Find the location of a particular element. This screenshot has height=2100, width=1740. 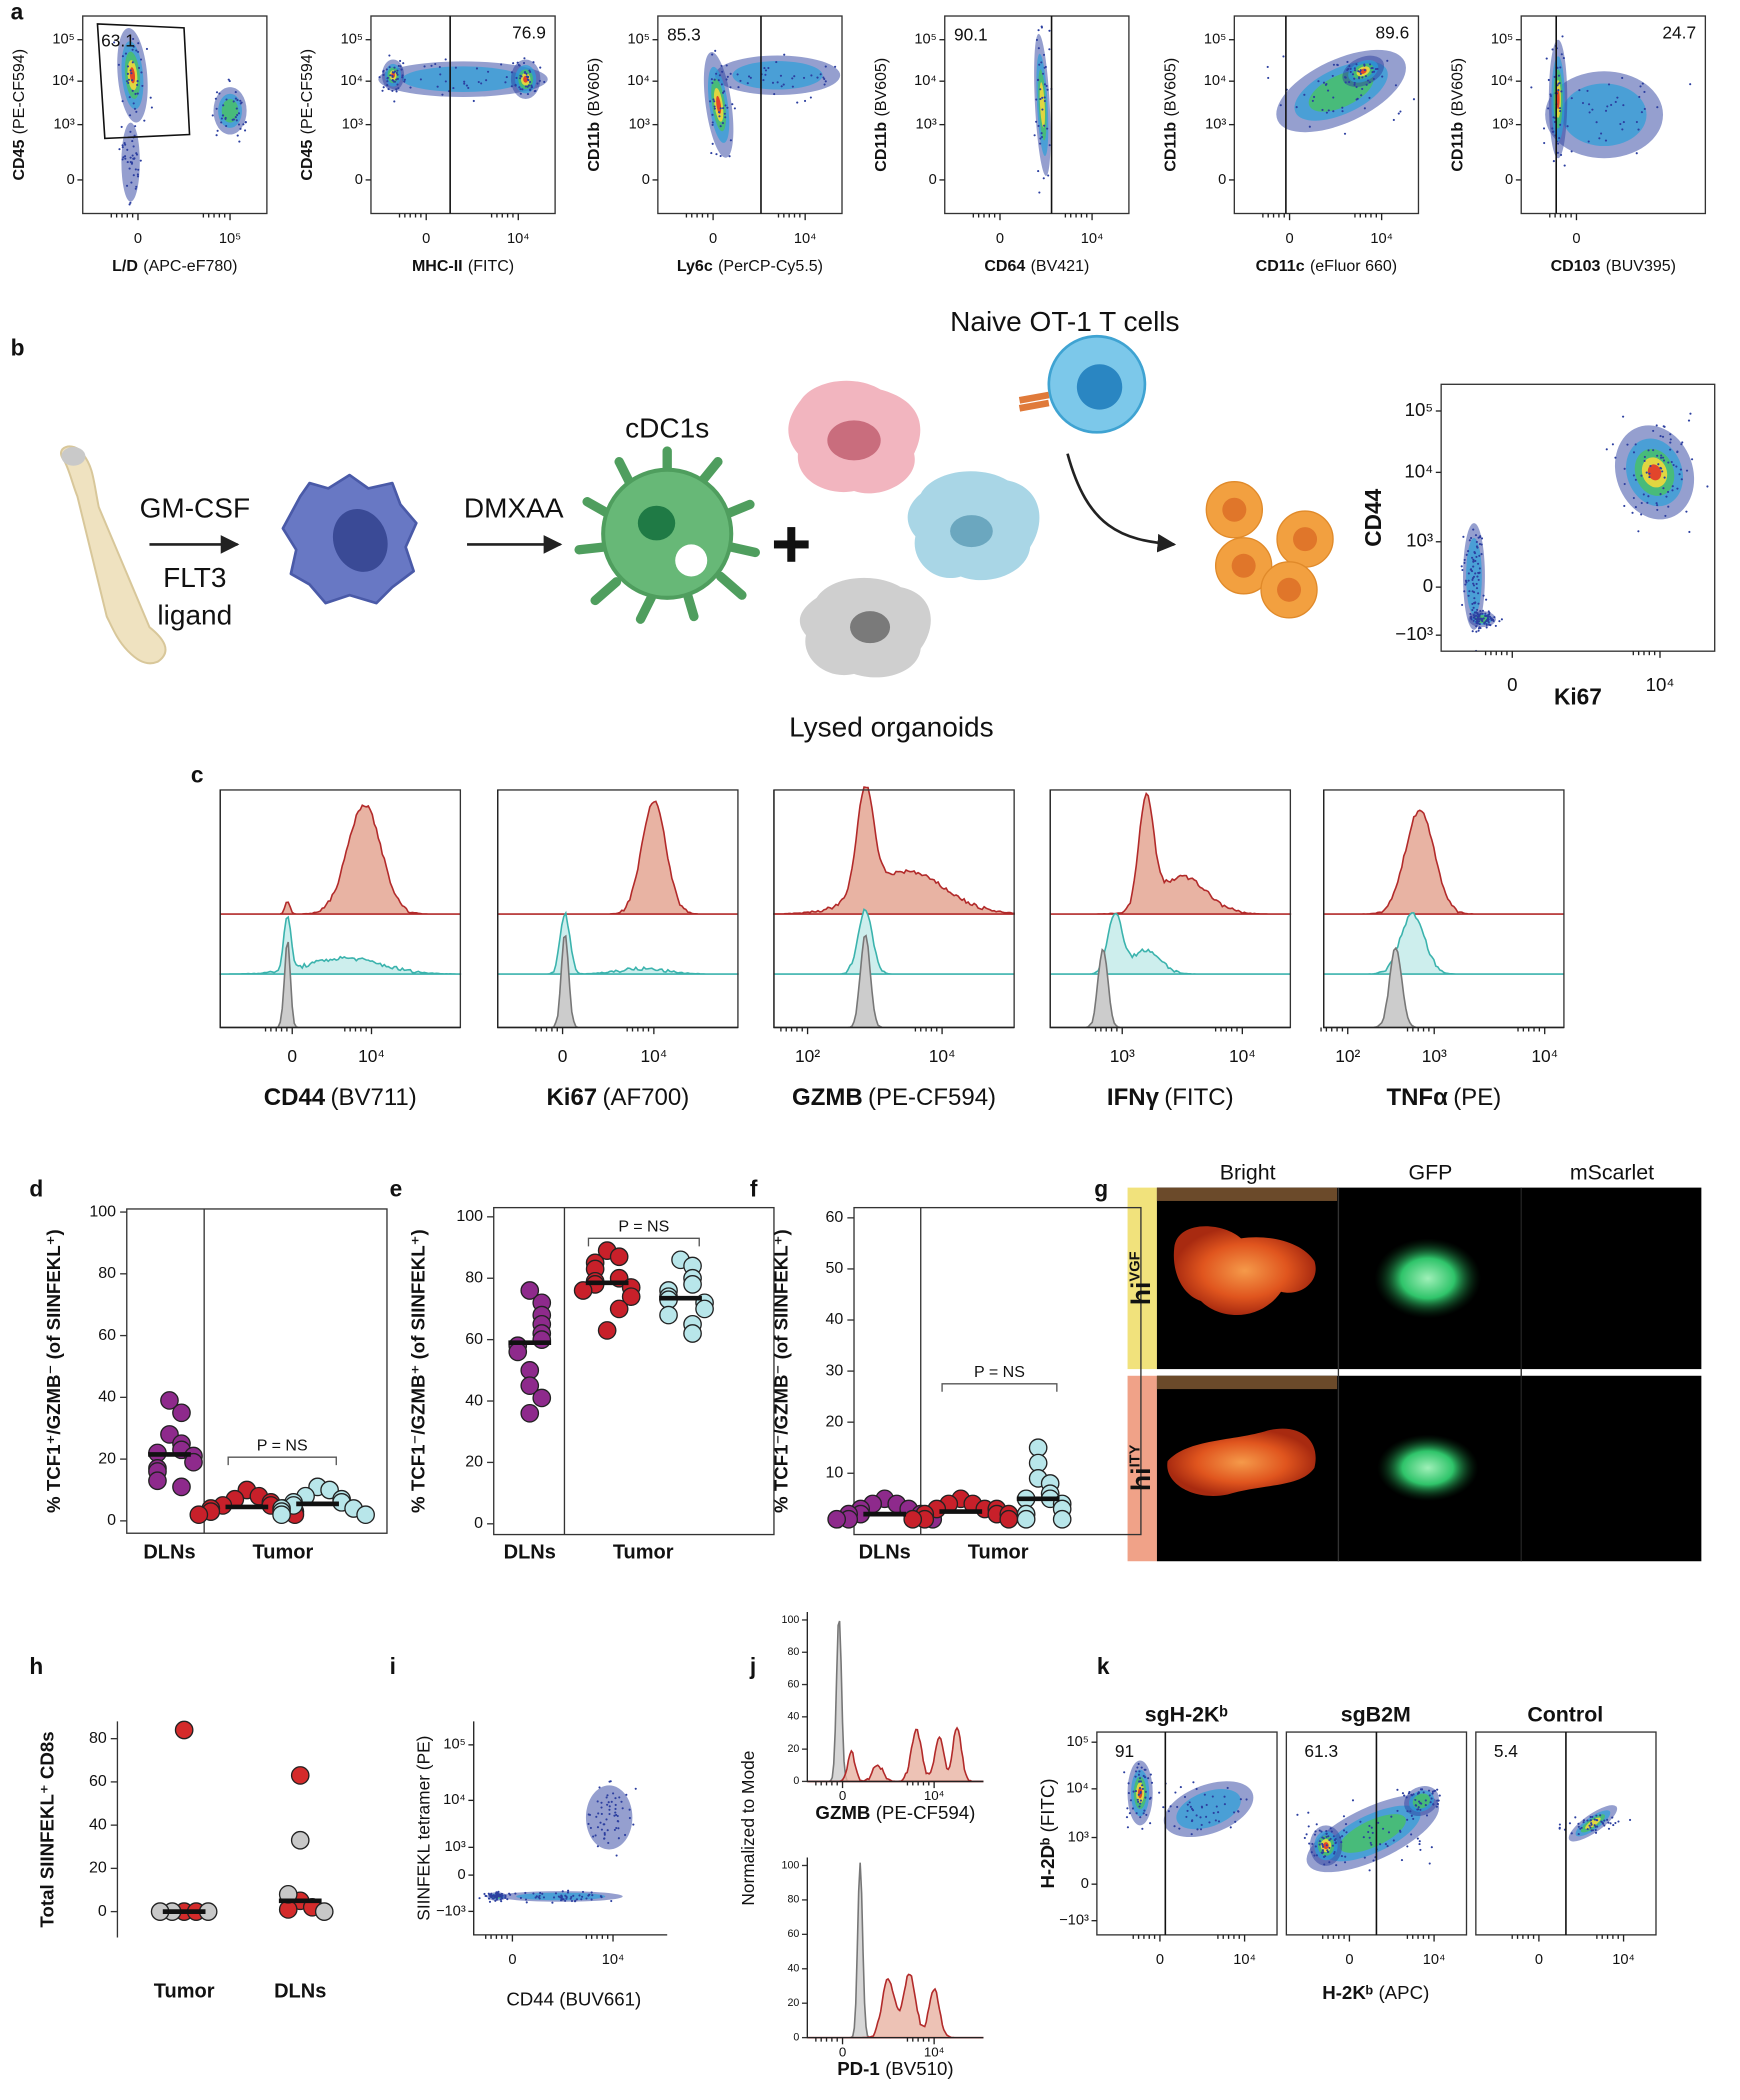

x-tick-label: 10⁴ is located at coordinates (1660, 684).